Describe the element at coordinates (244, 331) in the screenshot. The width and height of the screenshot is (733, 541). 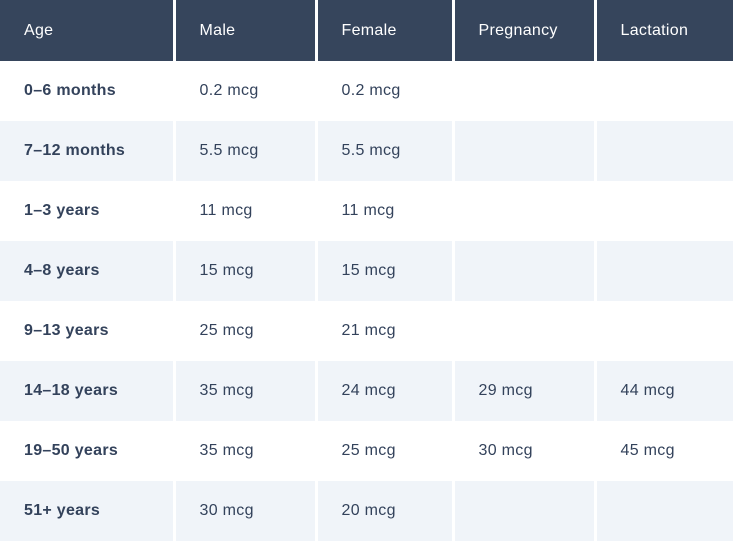
I see `cell-male: 25 mcg` at that location.